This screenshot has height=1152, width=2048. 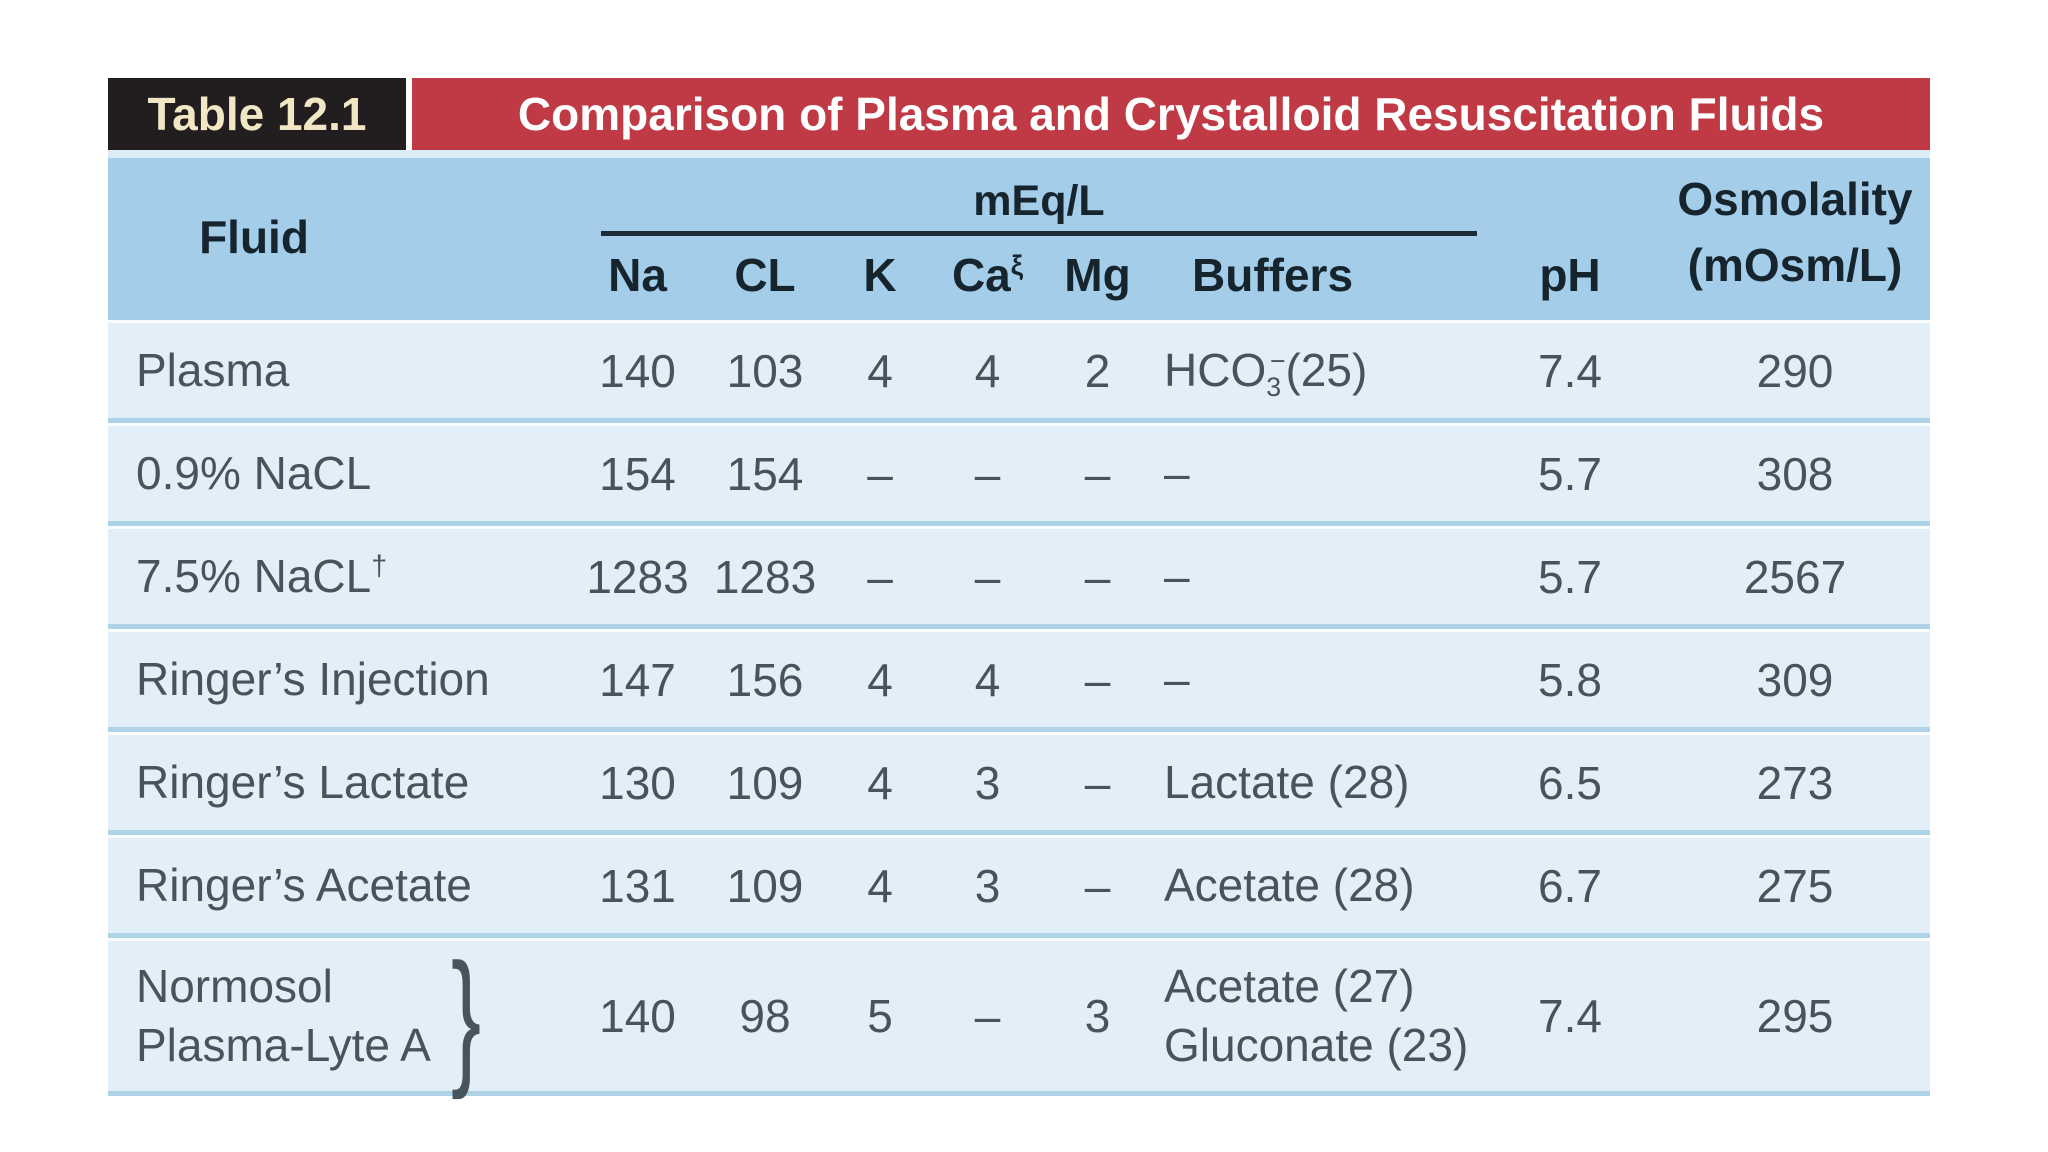 I want to click on ca-footnote-symbol: ξ, so click(x=1017, y=265).